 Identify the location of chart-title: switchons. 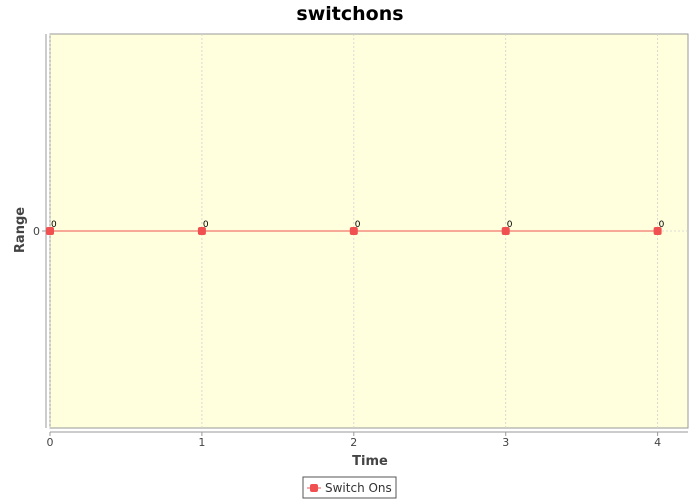
(349, 14).